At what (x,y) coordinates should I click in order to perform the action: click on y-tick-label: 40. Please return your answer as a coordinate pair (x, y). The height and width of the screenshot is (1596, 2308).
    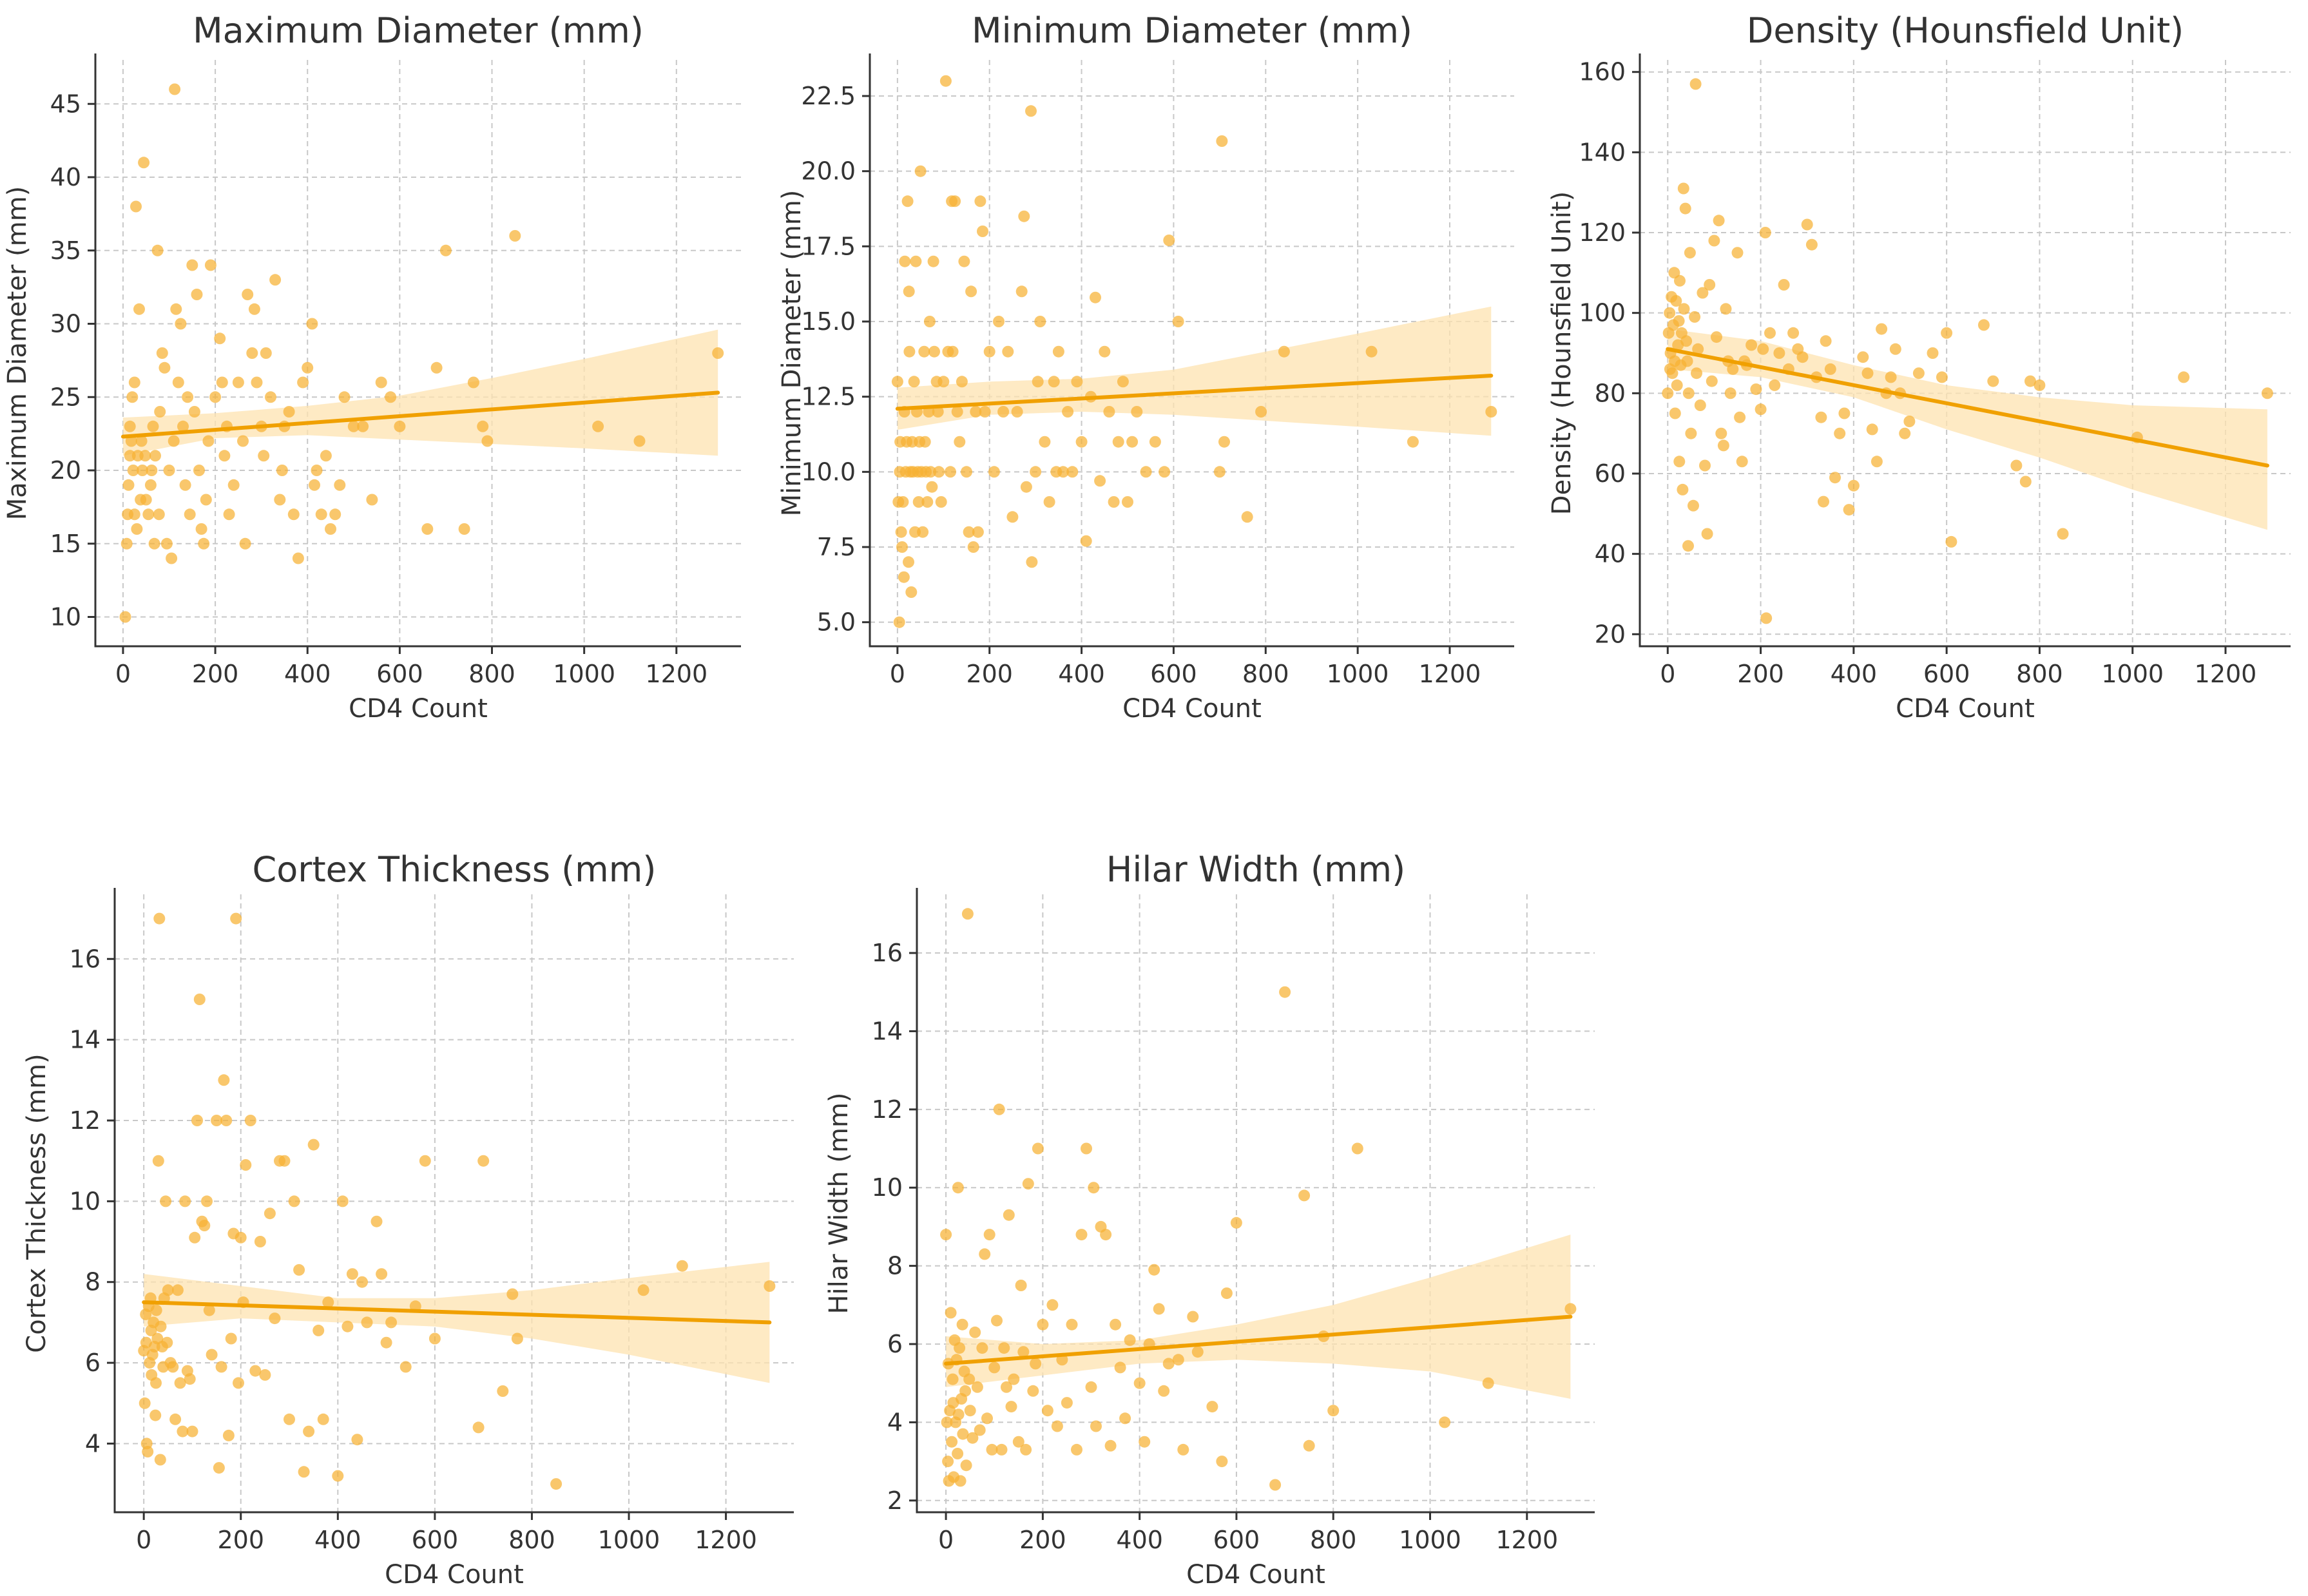
    Looking at the image, I should click on (65, 177).